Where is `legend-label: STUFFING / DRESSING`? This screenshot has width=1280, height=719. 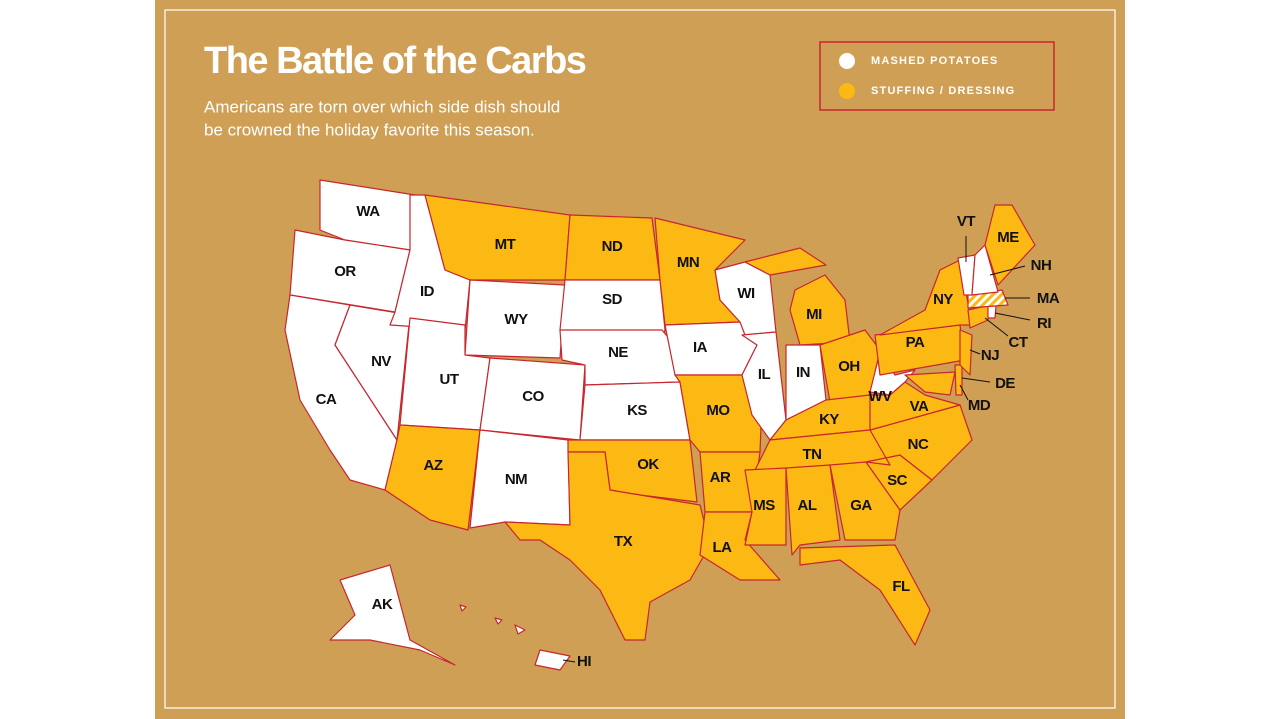 legend-label: STUFFING / DRESSING is located at coordinates (943, 91).